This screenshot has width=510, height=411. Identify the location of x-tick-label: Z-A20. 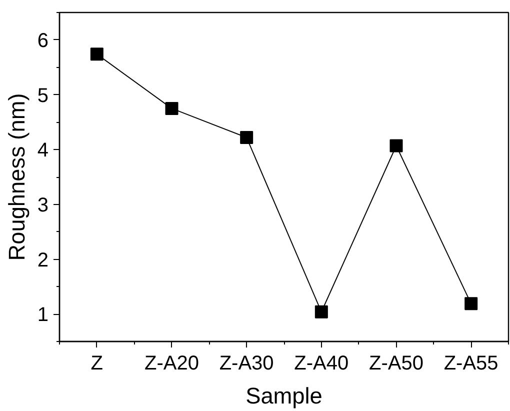
(171, 363).